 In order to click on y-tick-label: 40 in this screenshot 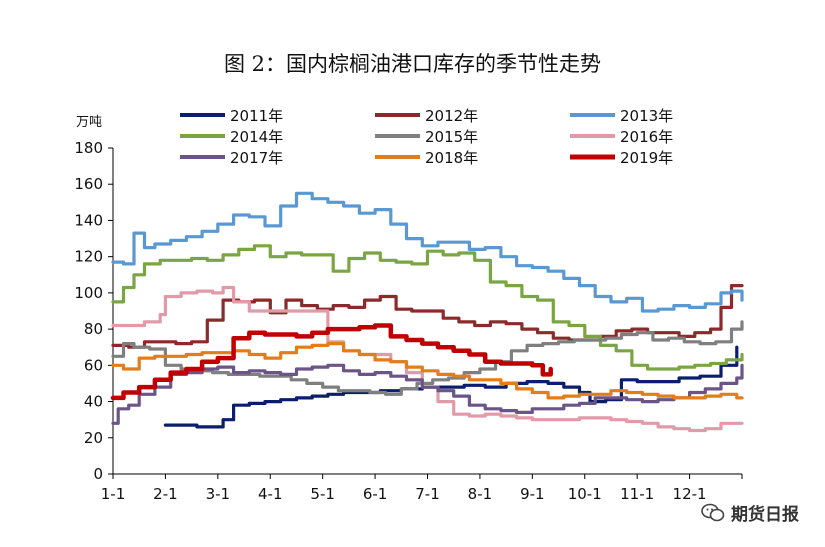, I will do `click(93, 402)`.